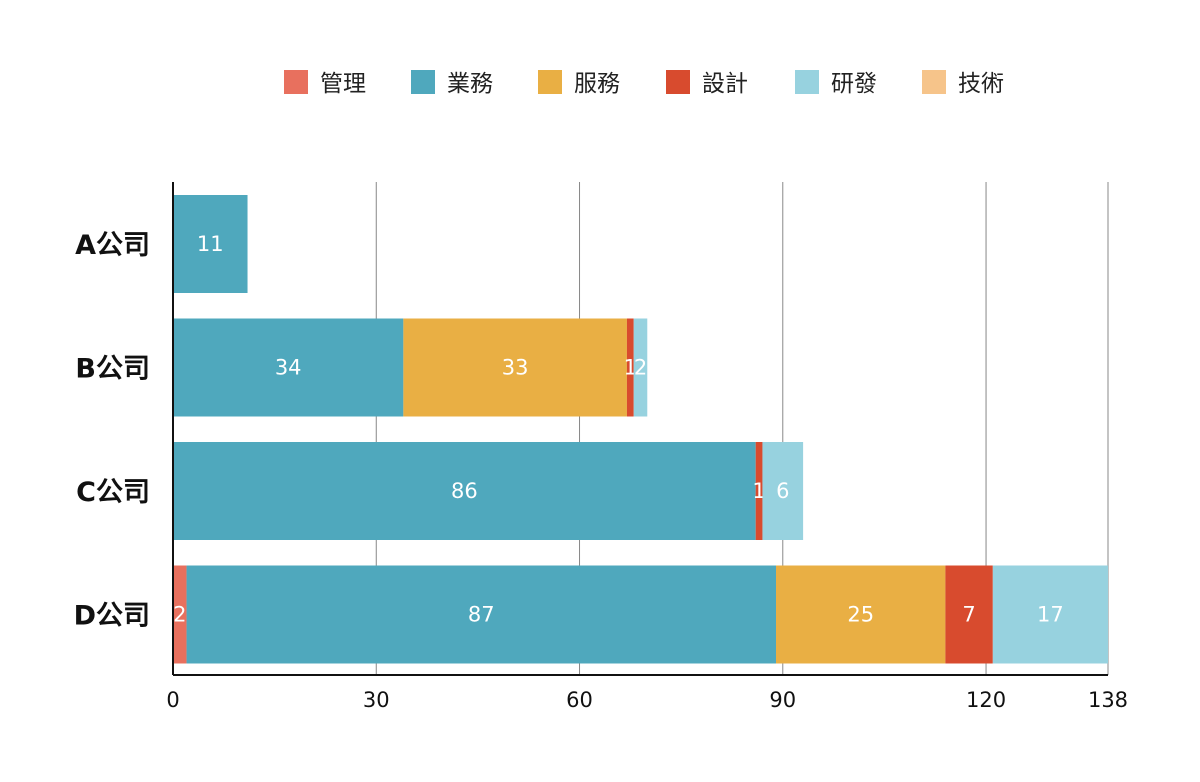 This screenshot has height=782, width=1200. I want to click on category-label-0: A公司, so click(112, 245).